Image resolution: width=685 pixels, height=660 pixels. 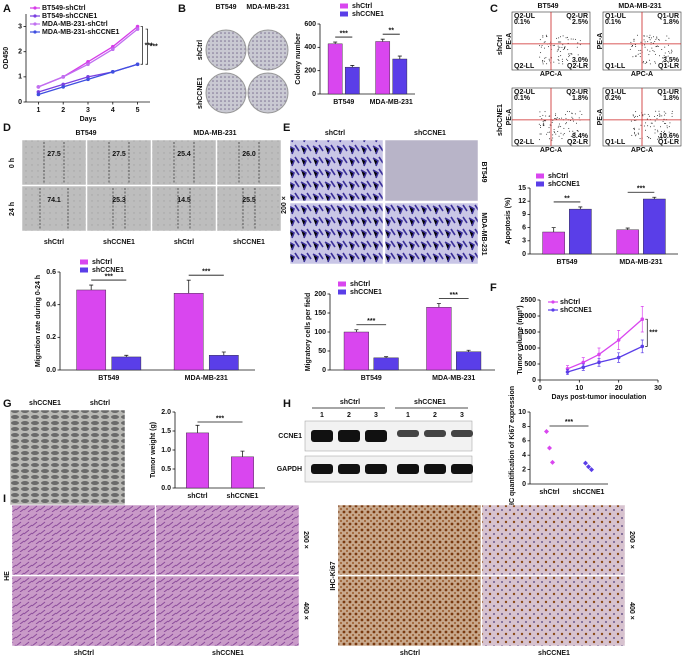 What do you see at coordinates (483, 233) in the screenshot?
I see `row-label: MDA-MB-231` at bounding box center [483, 233].